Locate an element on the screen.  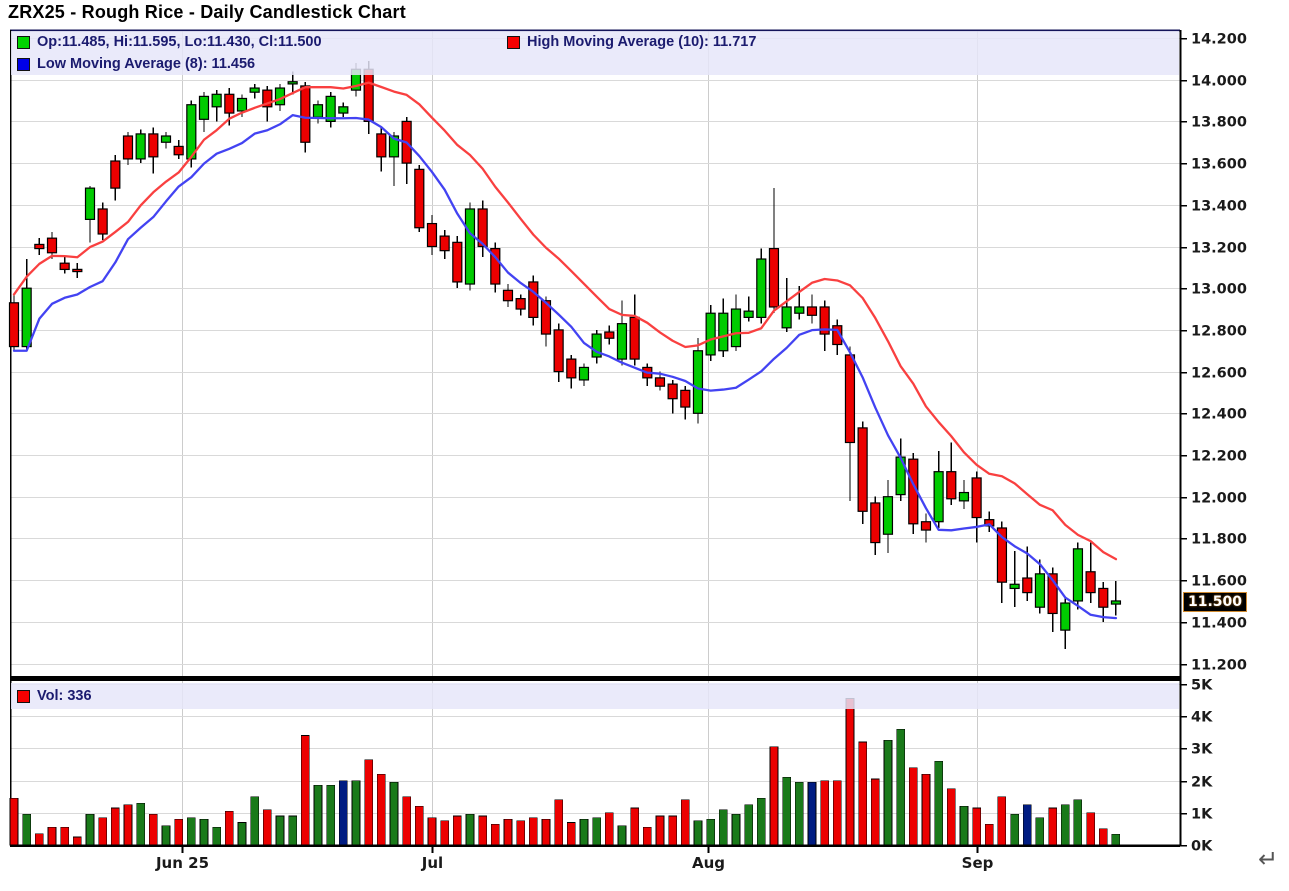
svg-text: 12.400 is located at coordinates (1219, 415).